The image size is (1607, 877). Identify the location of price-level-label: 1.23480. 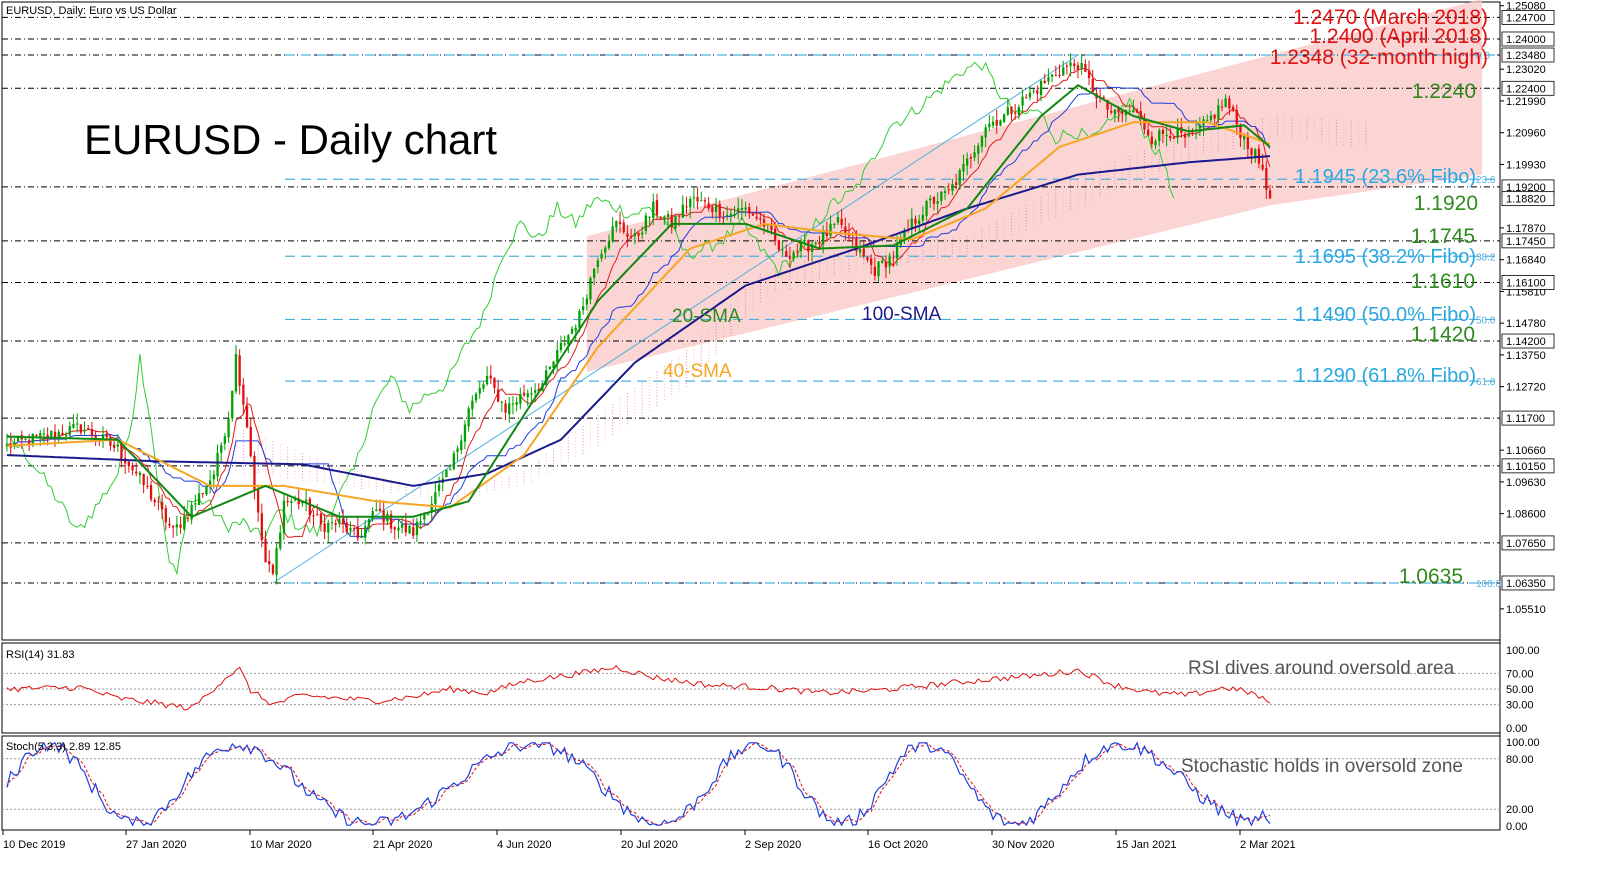
(1526, 56).